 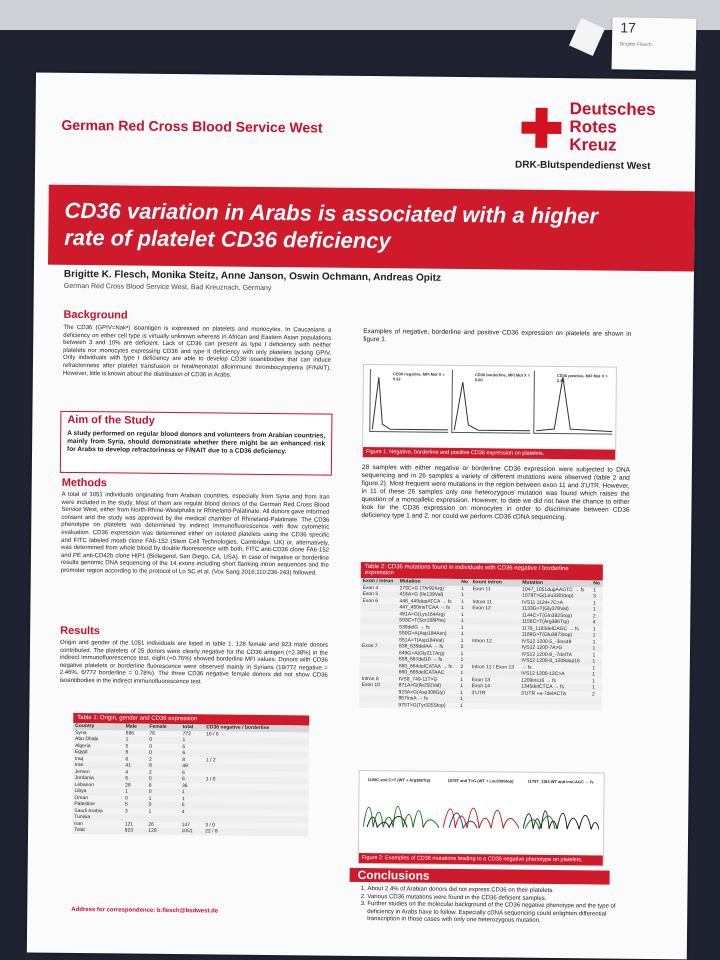 What do you see at coordinates (393, 875) in the screenshot?
I see `conclusions-heading: Conclusions` at bounding box center [393, 875].